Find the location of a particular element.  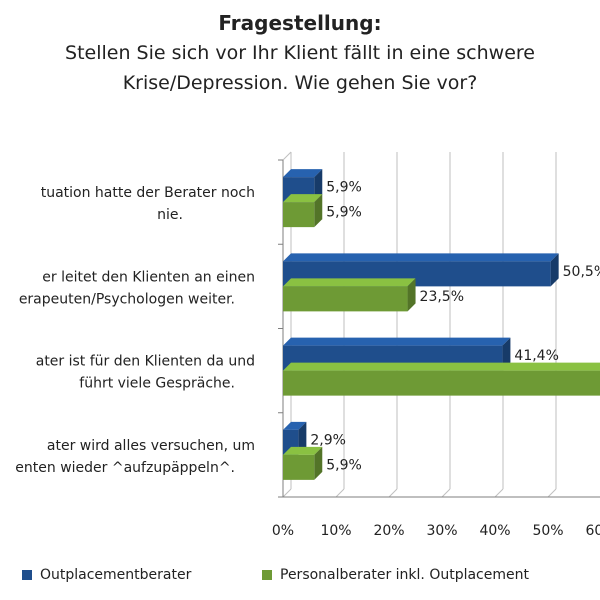

data-label: 23,5% is located at coordinates (442, 297).